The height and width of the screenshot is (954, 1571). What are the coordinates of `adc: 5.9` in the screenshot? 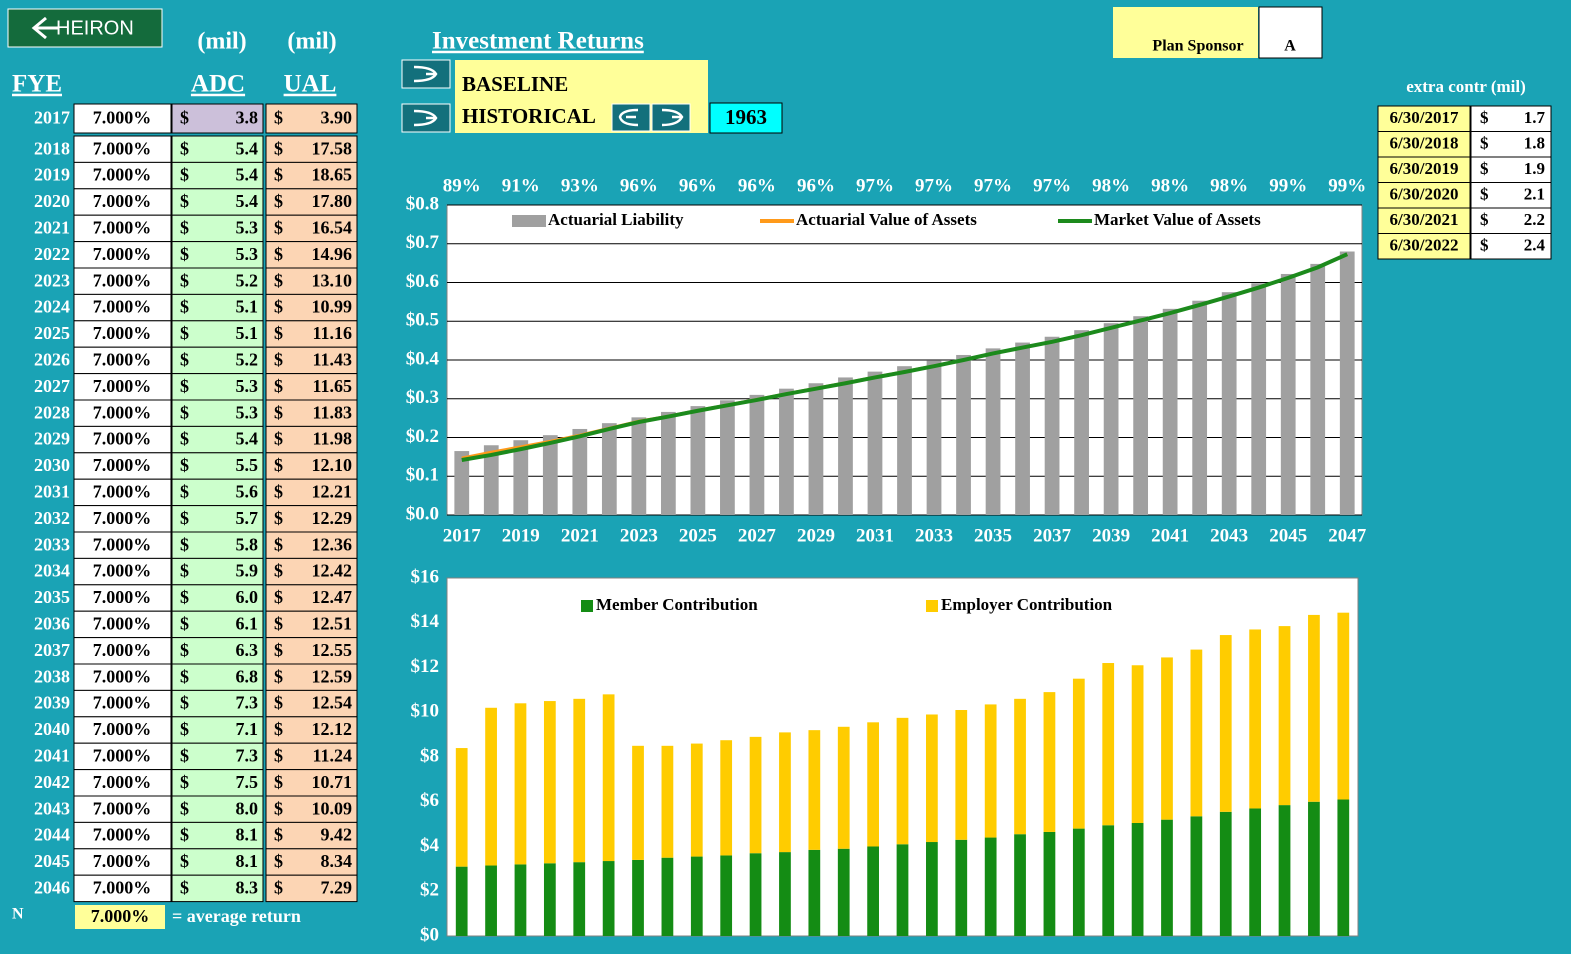 It's located at (247, 571).